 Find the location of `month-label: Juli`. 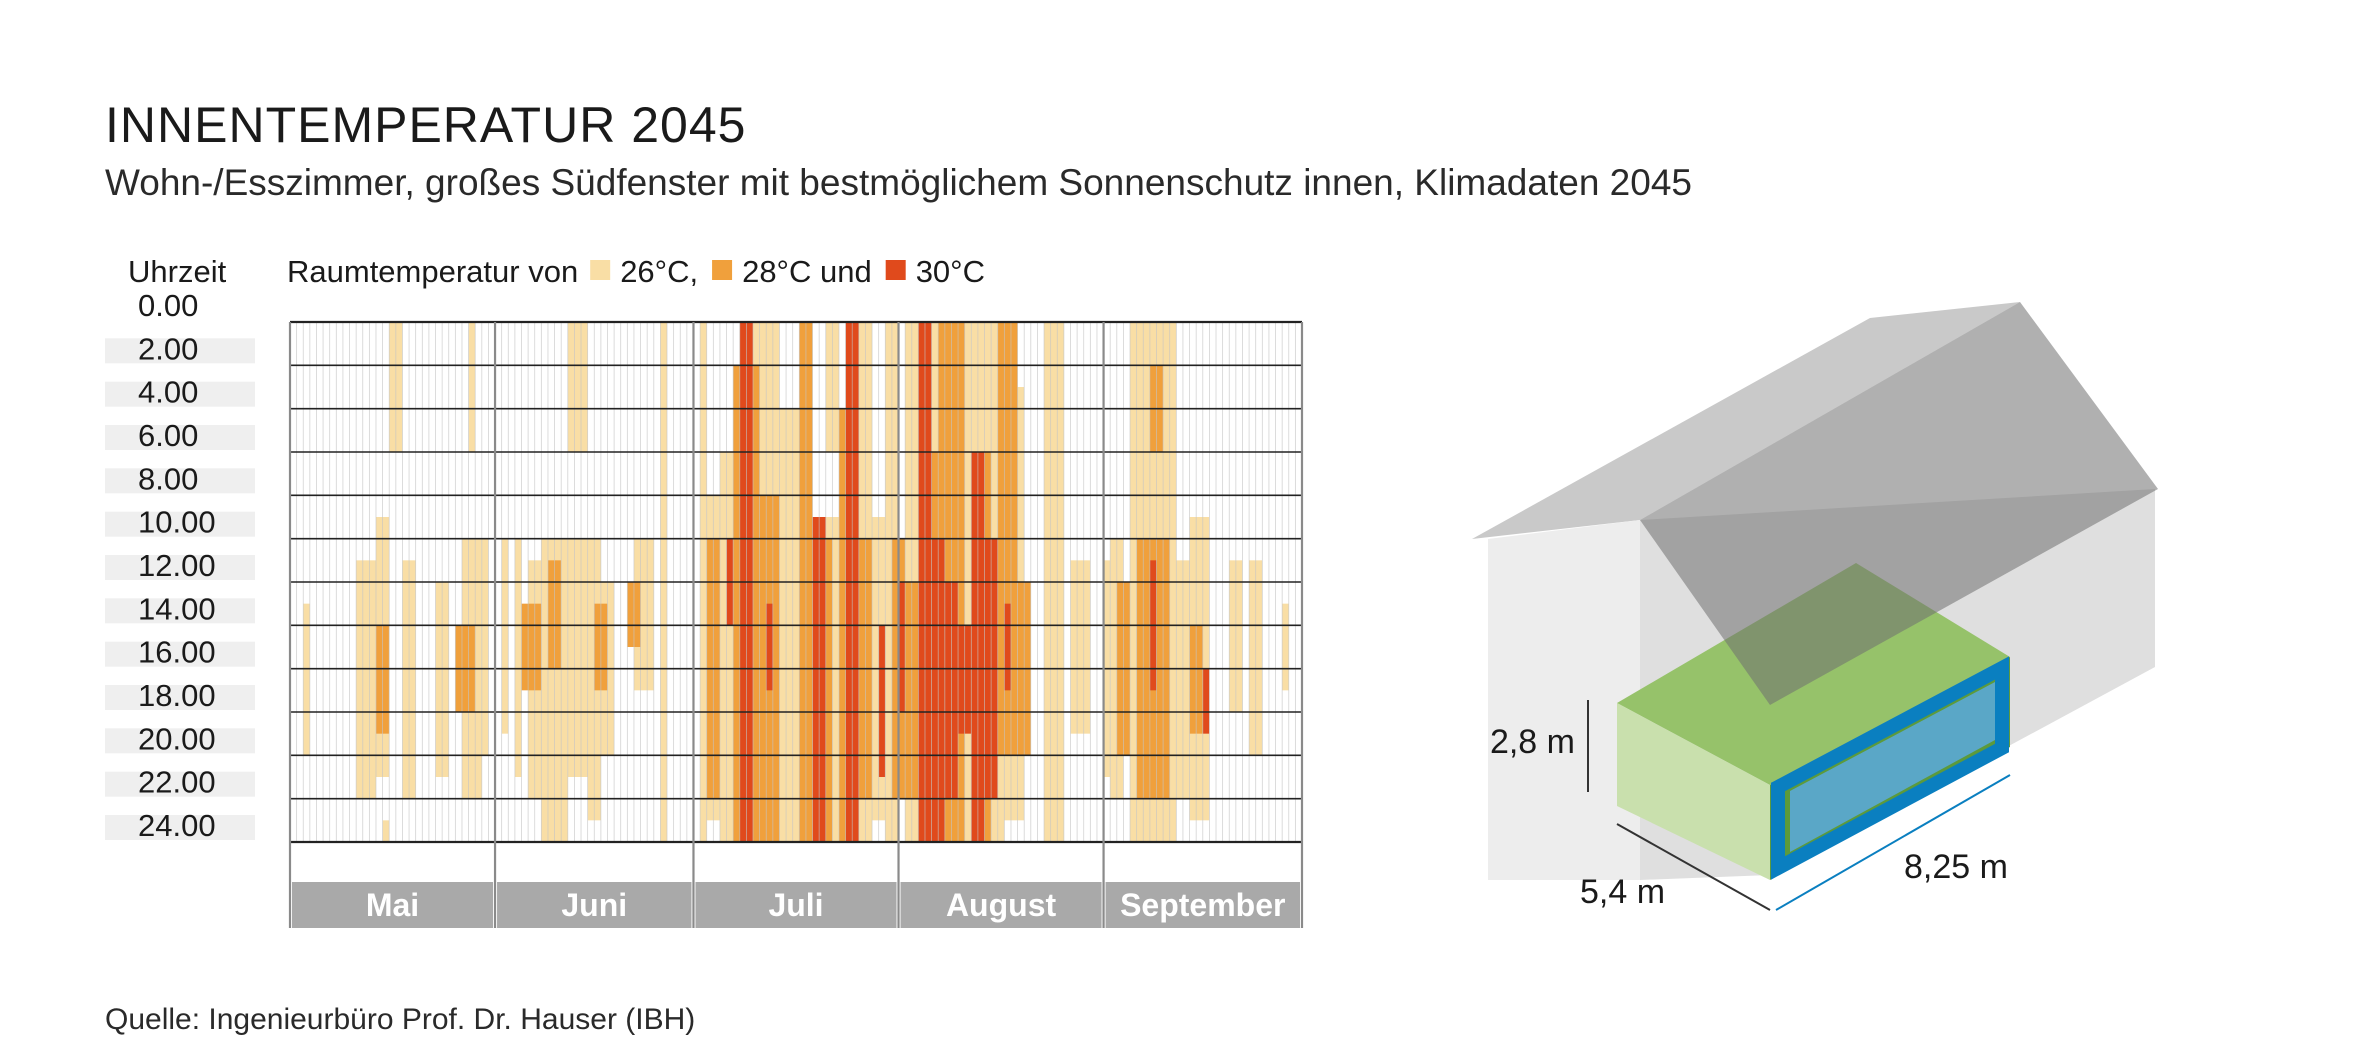

month-label: Juli is located at coordinates (795, 905).